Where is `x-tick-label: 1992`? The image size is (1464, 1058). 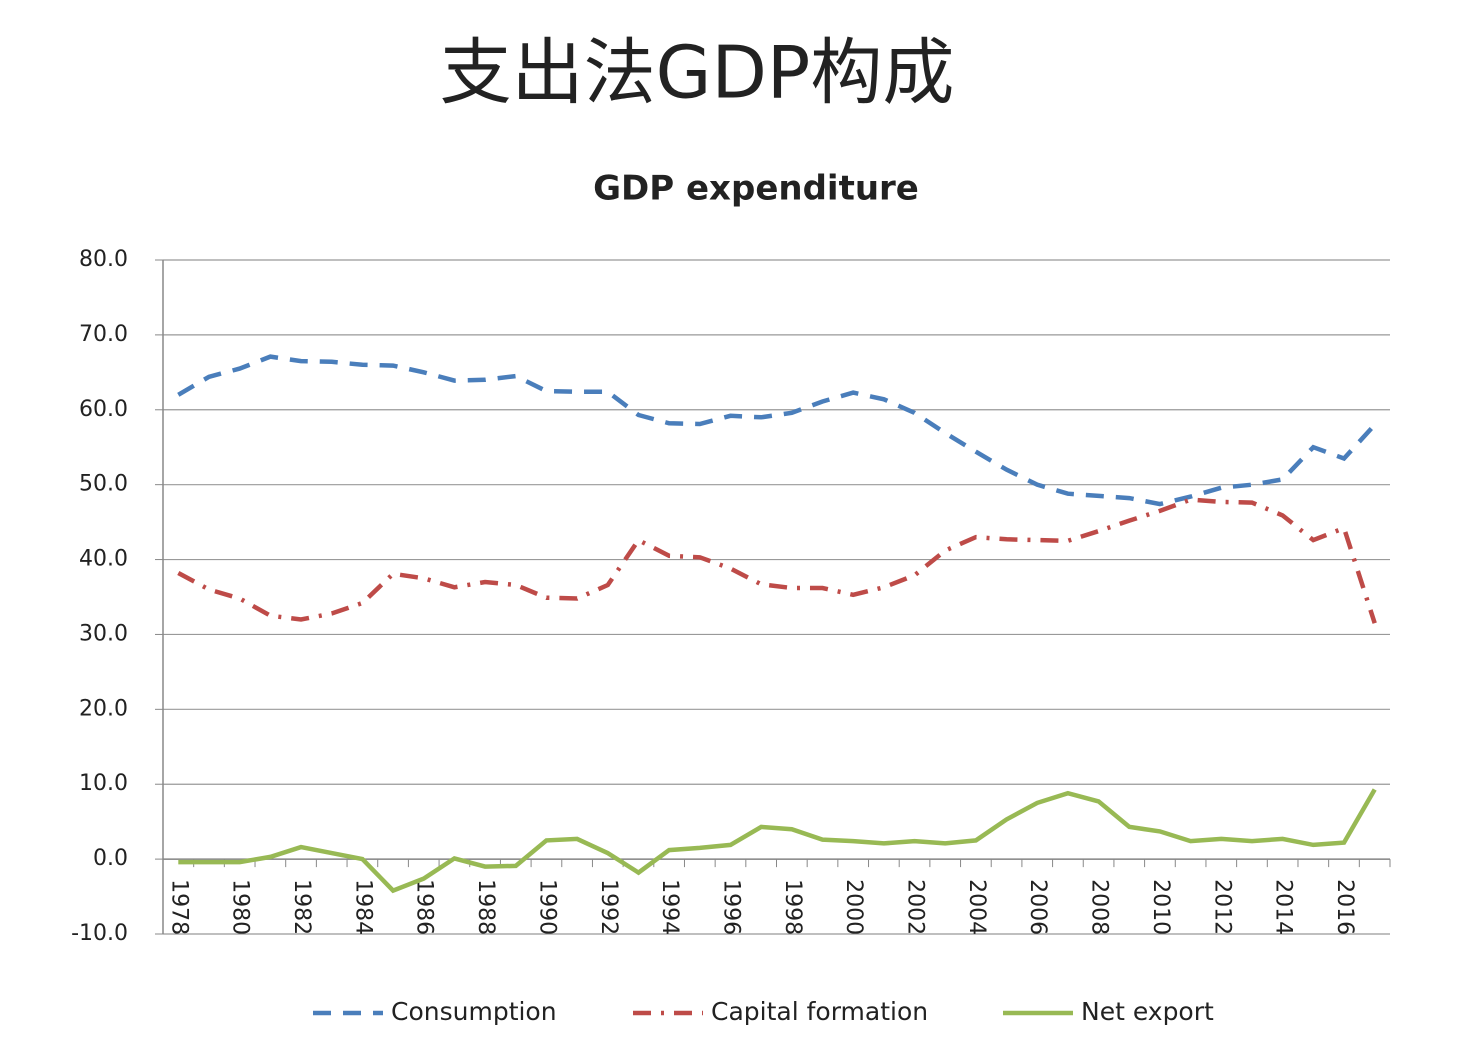 x-tick-label: 1992 is located at coordinates (608, 907).